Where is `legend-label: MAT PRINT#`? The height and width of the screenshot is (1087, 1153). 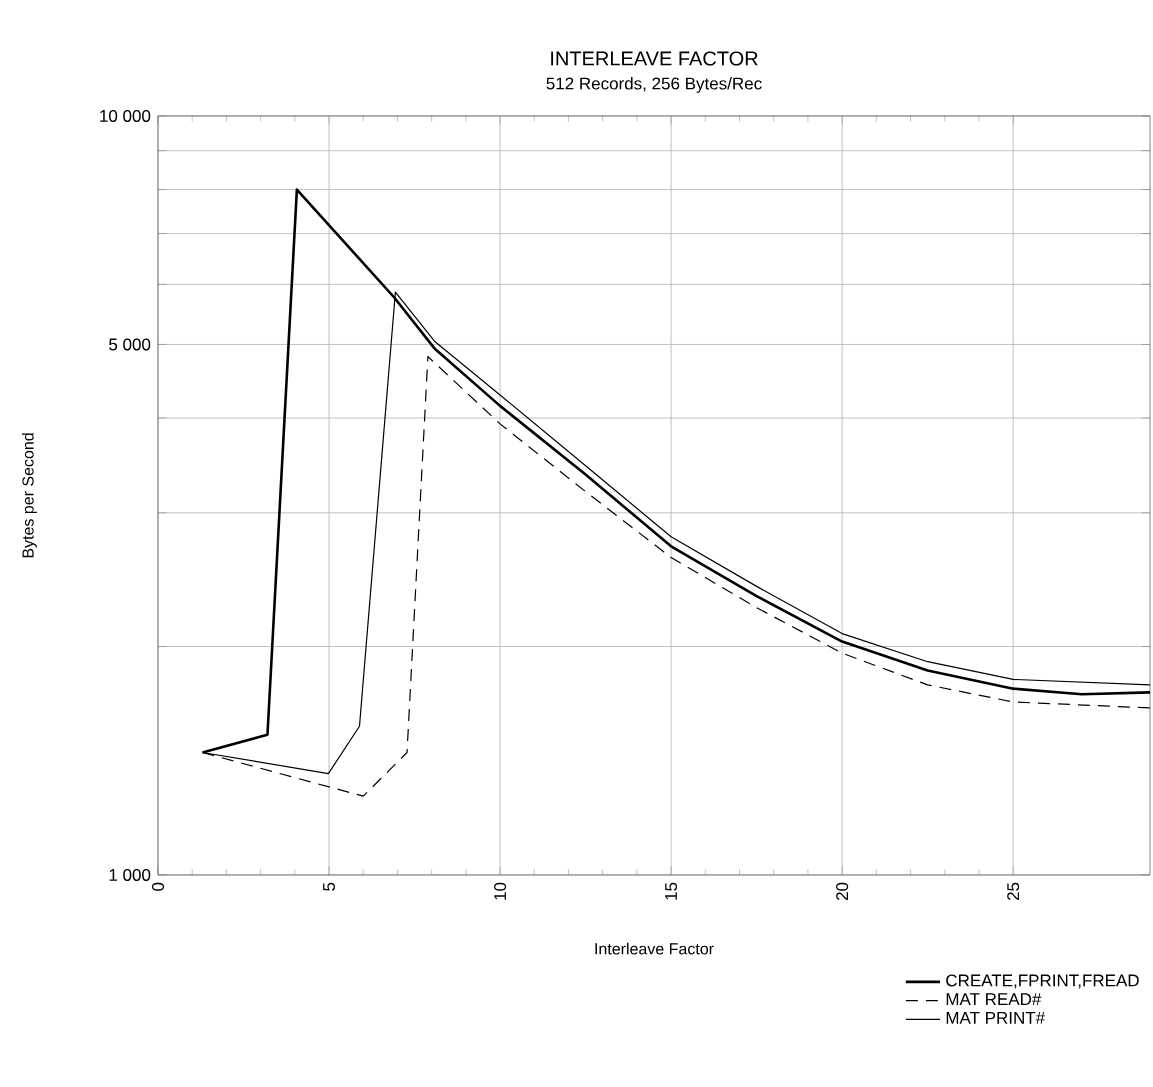
legend-label: MAT PRINT# is located at coordinates (996, 1018).